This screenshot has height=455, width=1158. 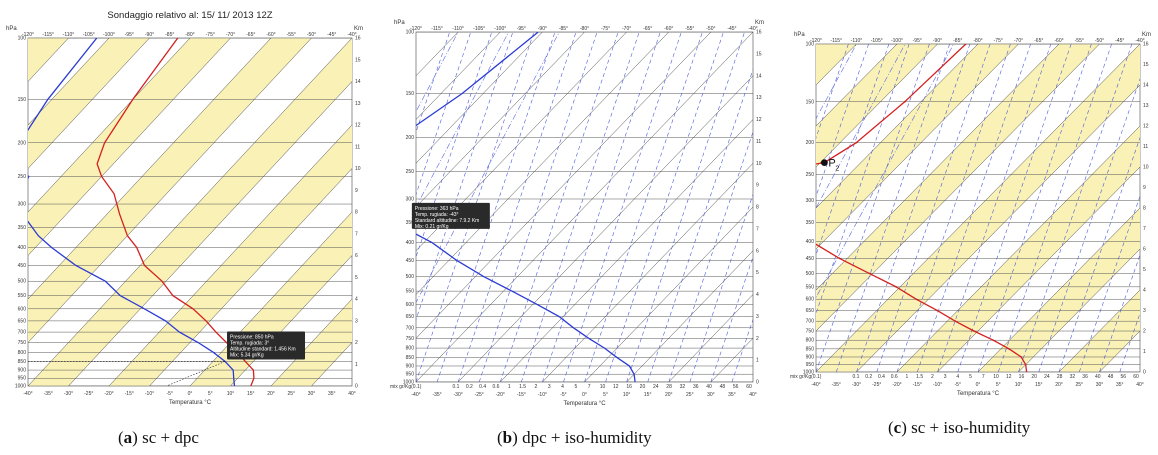 What do you see at coordinates (885, 171) in the screenshot?
I see `dry-adiabat-line` at bounding box center [885, 171].